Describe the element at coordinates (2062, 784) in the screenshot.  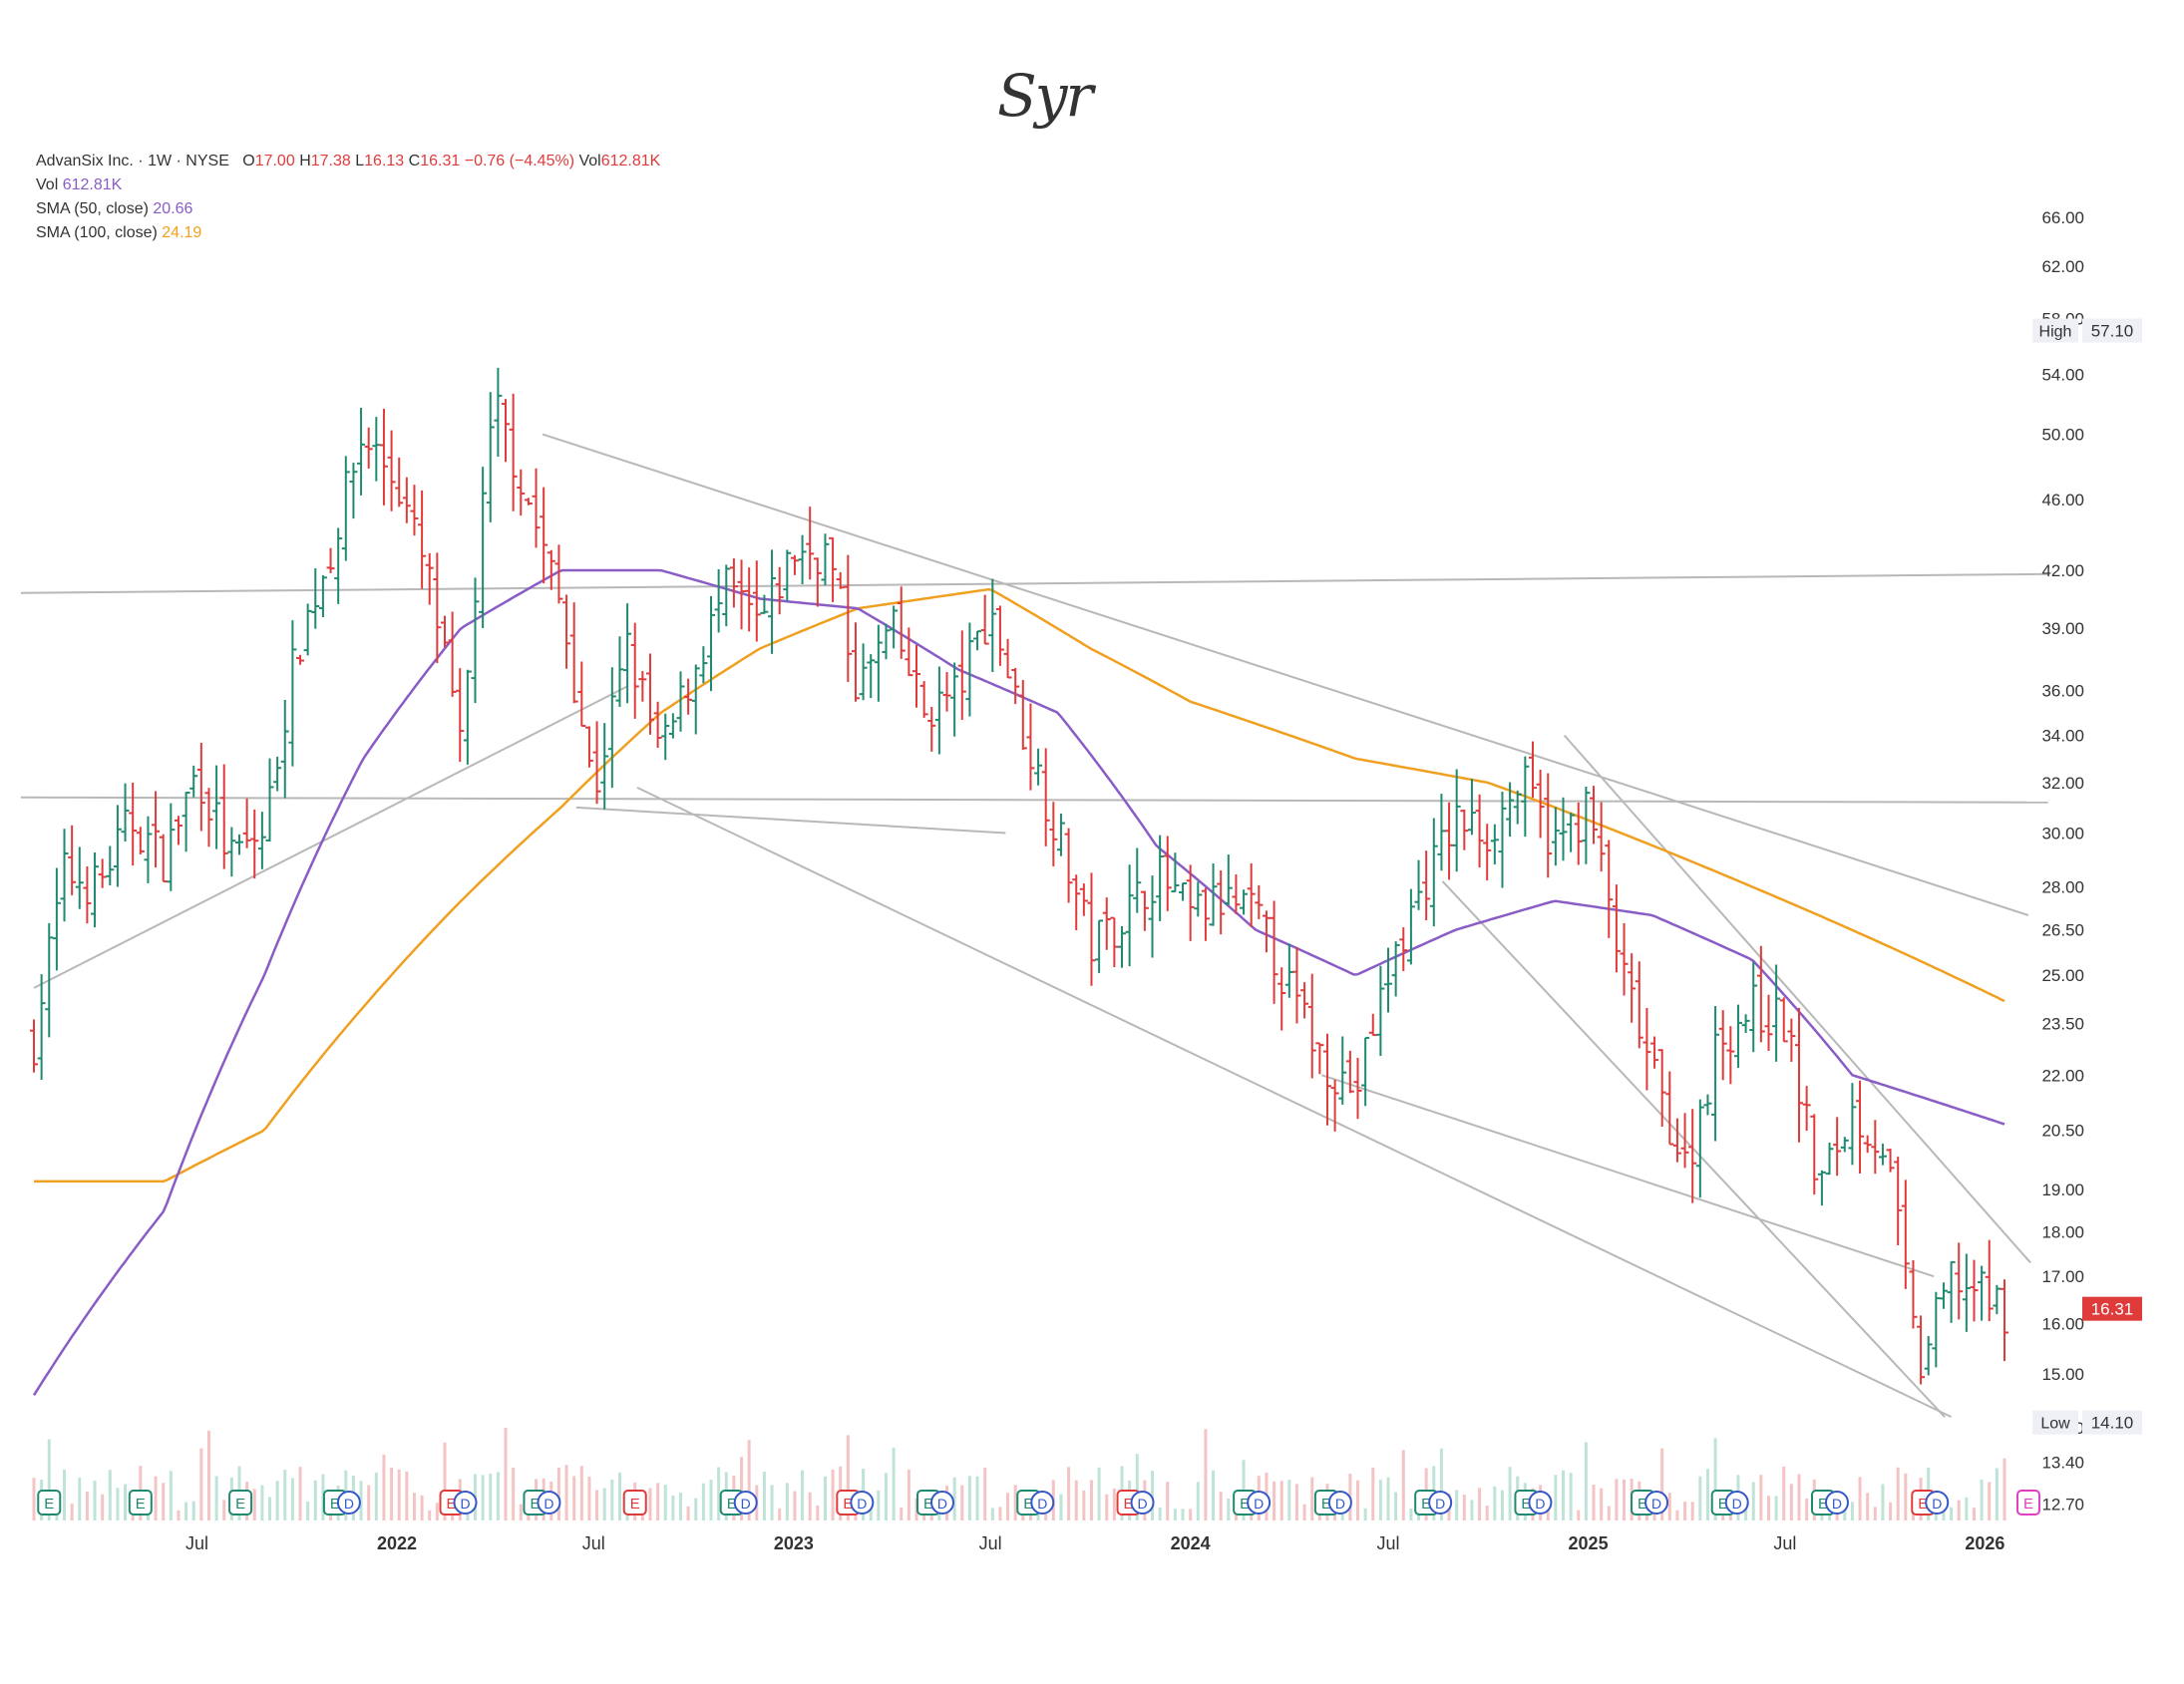
I see `y-tick-label: 32.00` at that location.